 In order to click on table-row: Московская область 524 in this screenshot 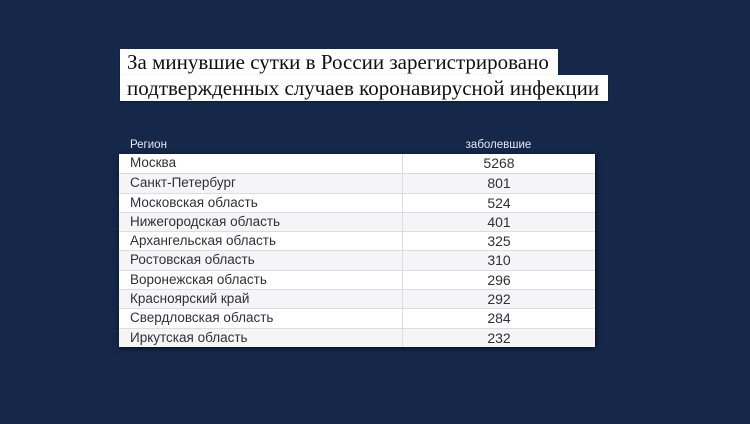, I will do `click(357, 202)`.